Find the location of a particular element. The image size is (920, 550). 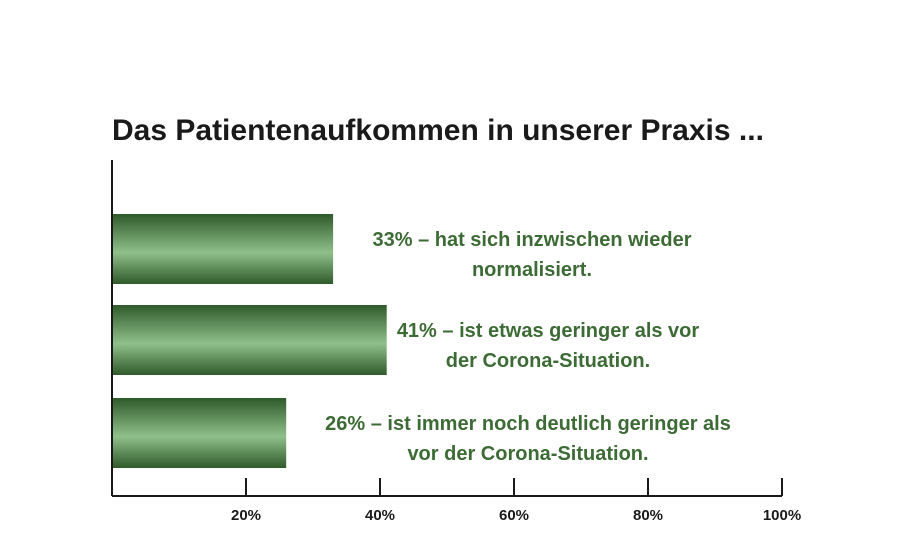

bars-group is located at coordinates (249, 341).